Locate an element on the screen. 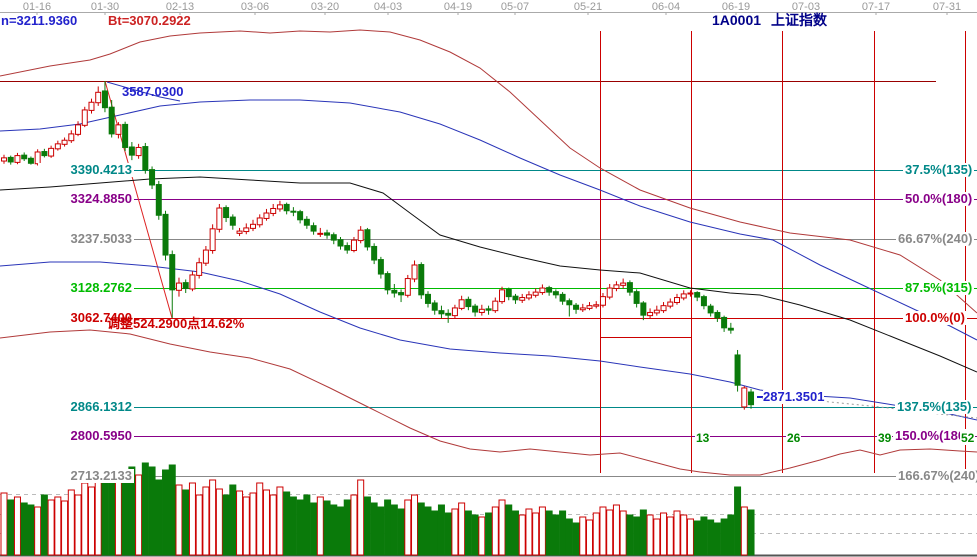 This screenshot has width=977, height=557. date-label: 06-04 is located at coordinates (666, 7).